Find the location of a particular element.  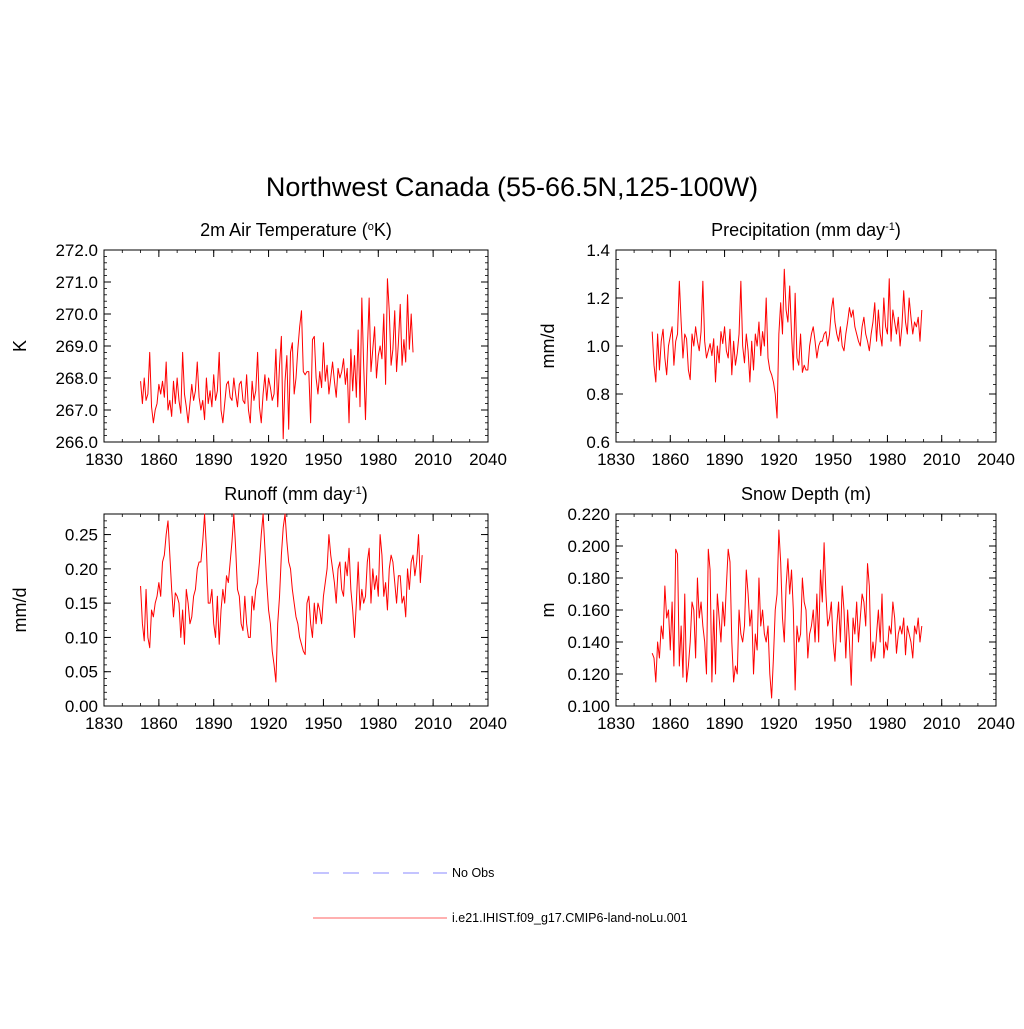

y-tick-label: 272.0 is located at coordinates (76, 250).